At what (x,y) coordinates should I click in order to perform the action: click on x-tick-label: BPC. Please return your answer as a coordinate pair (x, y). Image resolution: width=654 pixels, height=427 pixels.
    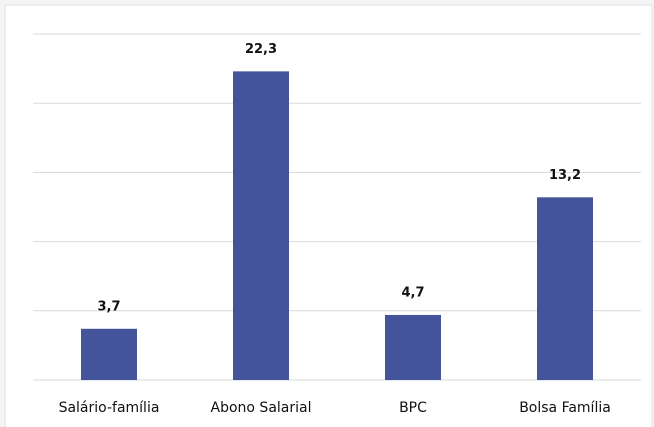
    Looking at the image, I should click on (413, 408).